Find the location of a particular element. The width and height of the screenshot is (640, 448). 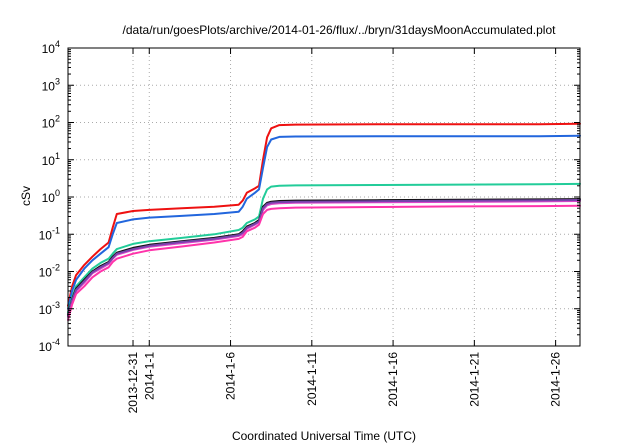

y-tick-label: 10⁴ is located at coordinates (51, 47).